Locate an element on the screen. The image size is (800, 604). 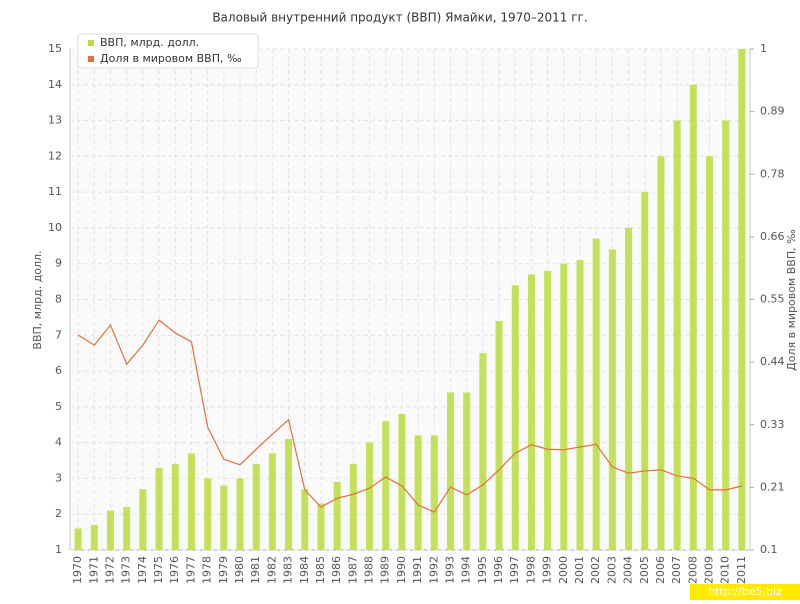
x-tick-label: 2002 is located at coordinates (595, 570).